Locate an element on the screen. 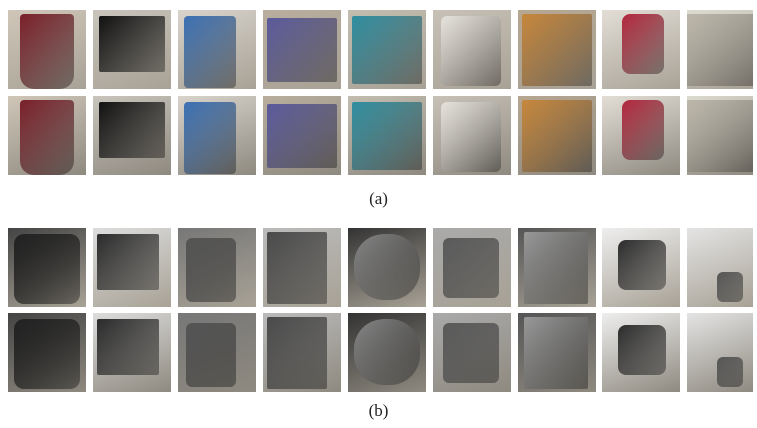  panel-caption: (a) is located at coordinates (378, 198).